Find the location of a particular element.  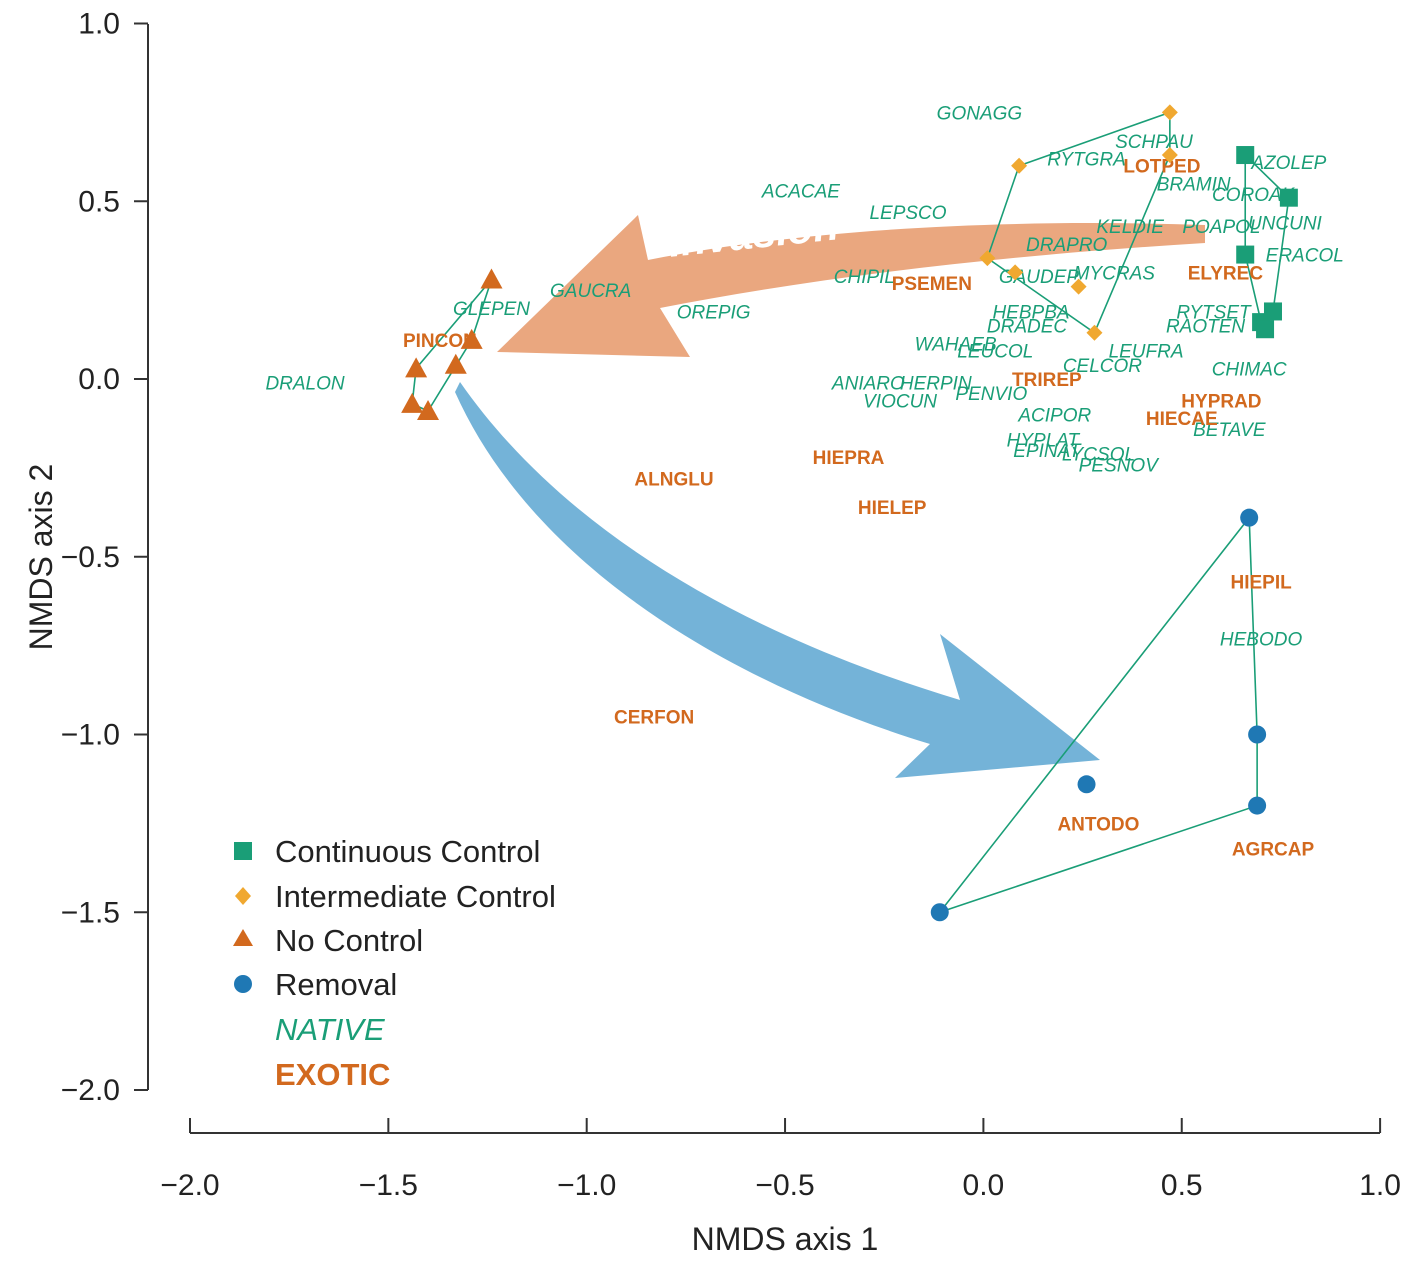

x-tick-label: 0.0 is located at coordinates (984, 1185).